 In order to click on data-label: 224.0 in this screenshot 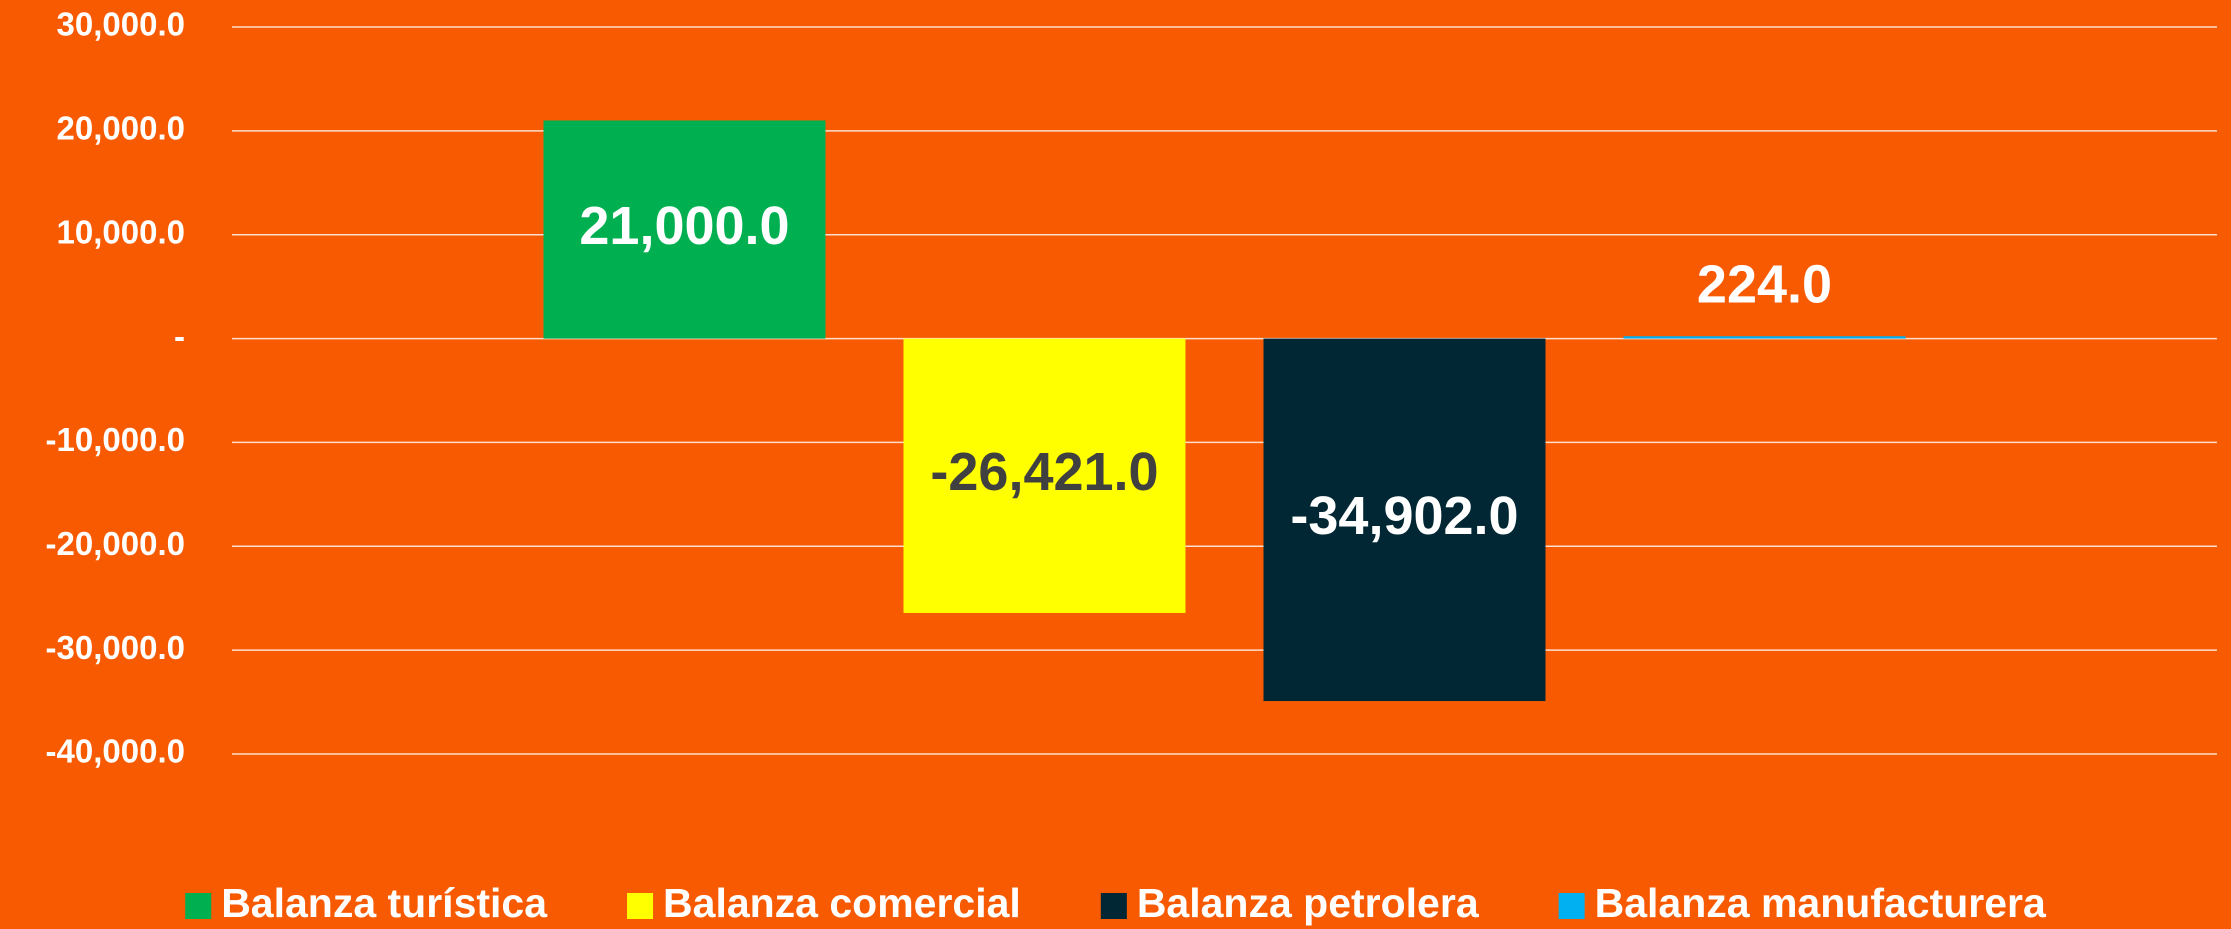, I will do `click(1764, 285)`.